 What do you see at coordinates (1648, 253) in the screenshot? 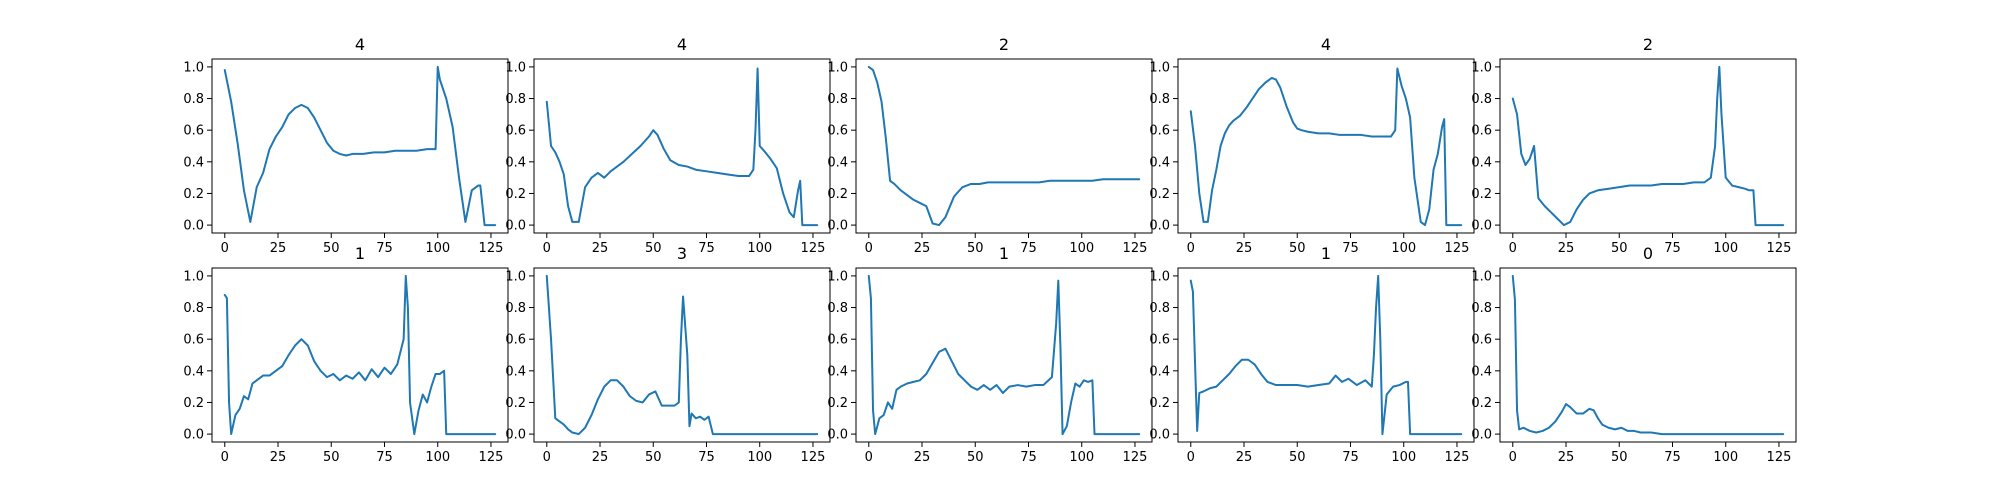
I see `panel-title: 0` at bounding box center [1648, 253].